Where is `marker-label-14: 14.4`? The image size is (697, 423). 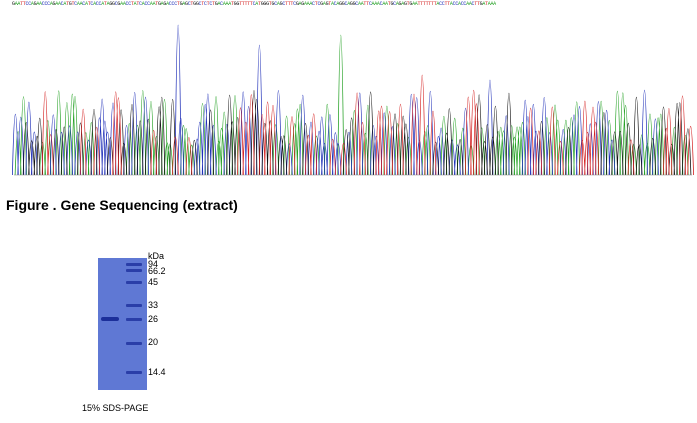 marker-label-14: 14.4 is located at coordinates (157, 372).